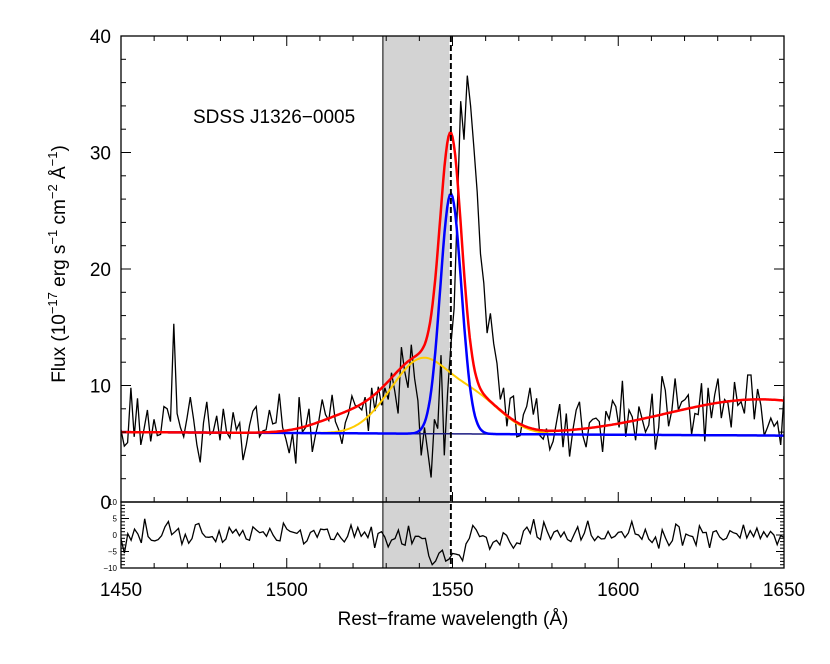 The image size is (830, 664). I want to click on residual-panel-frame, so click(452, 535).